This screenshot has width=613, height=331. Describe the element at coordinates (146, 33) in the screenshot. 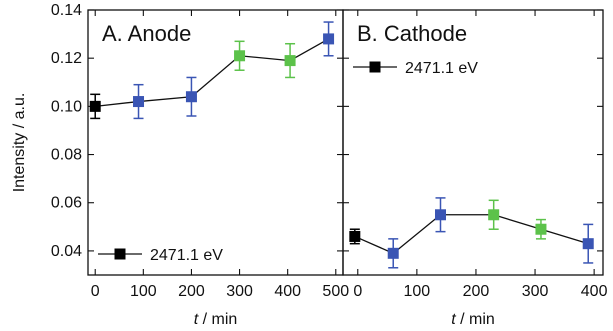

I see `anode-panel-title: A. Anode` at that location.